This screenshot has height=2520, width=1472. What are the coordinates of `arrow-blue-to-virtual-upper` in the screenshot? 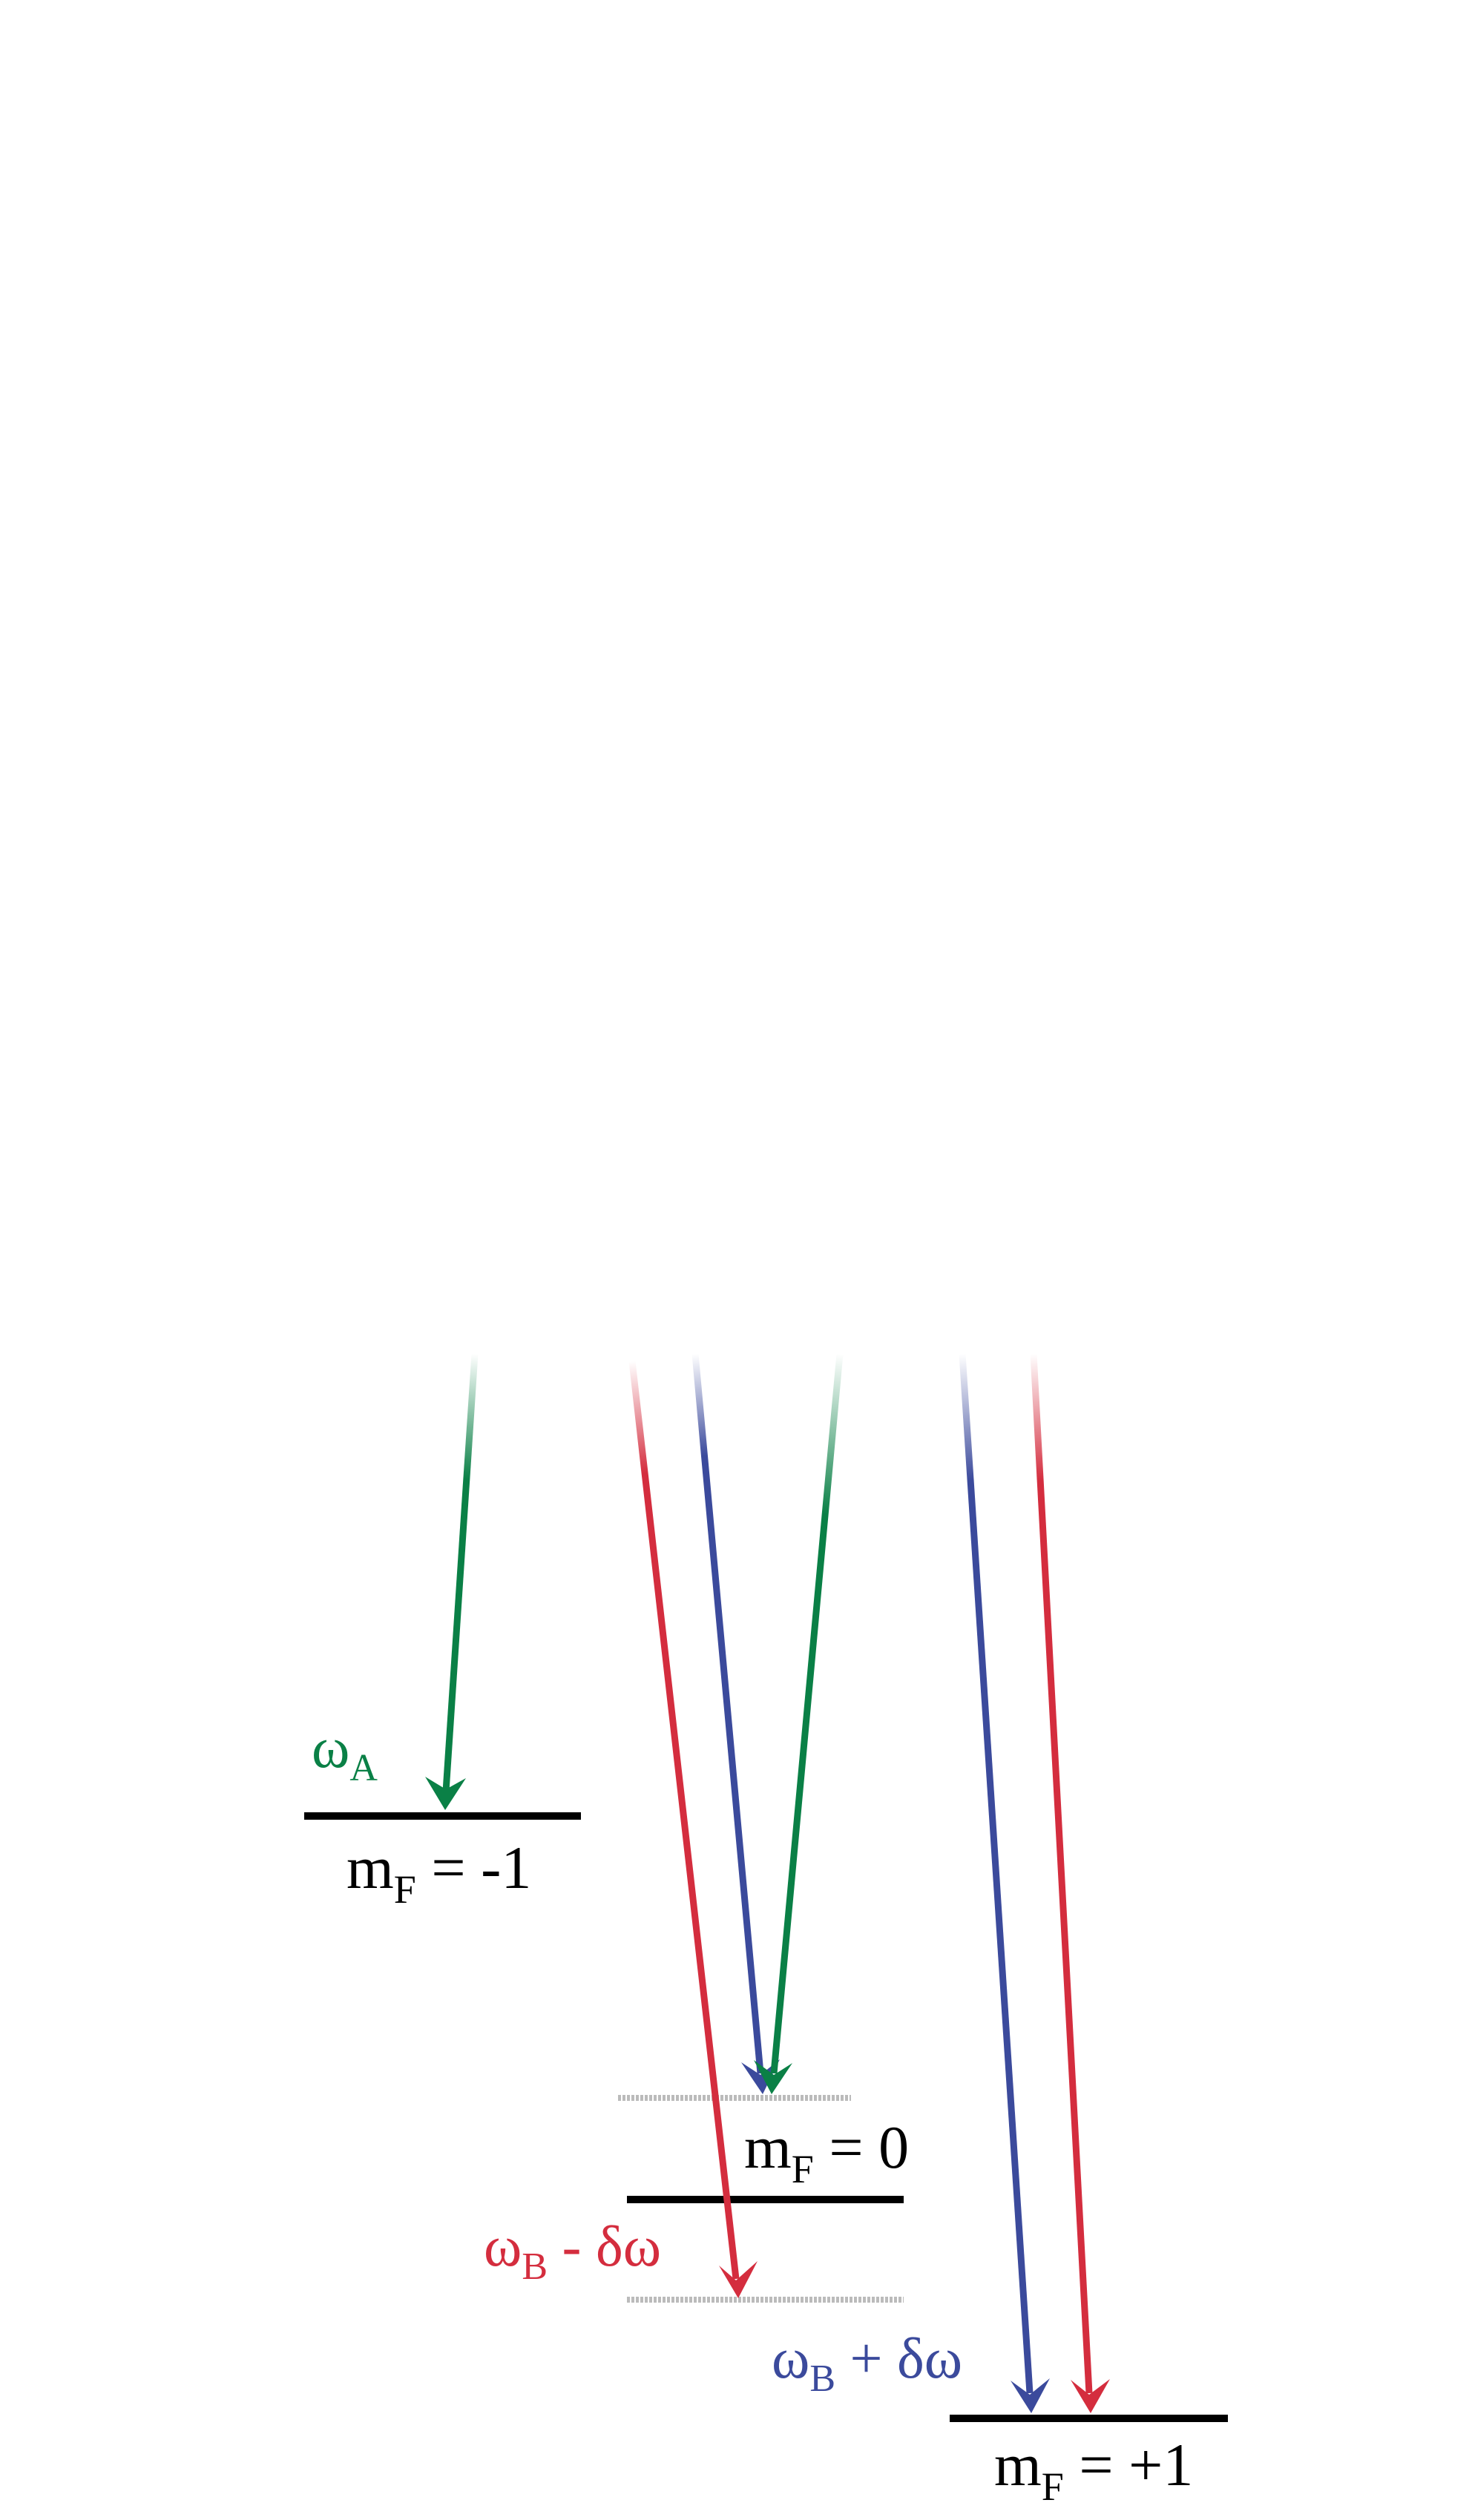 It's located at (737, 1724).